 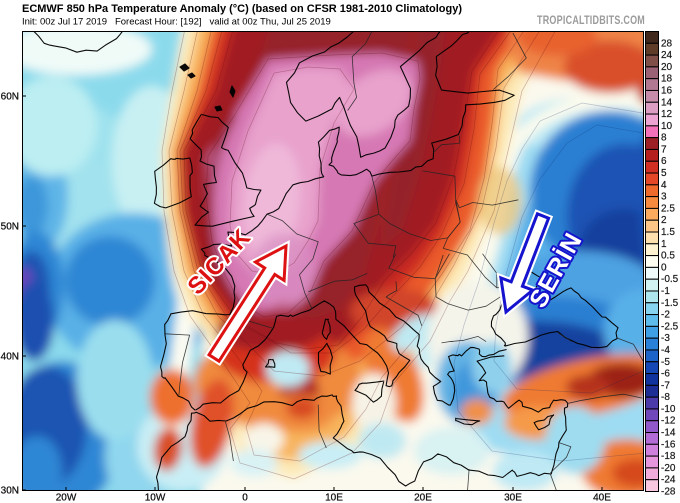 What do you see at coordinates (670, 279) in the screenshot?
I see `svg-text: -0.5` at bounding box center [670, 279].